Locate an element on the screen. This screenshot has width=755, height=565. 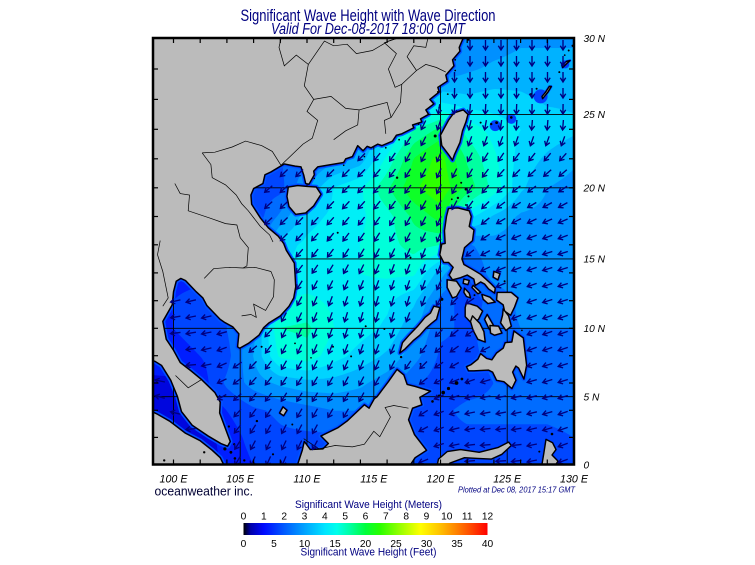
svg-text: 20 is located at coordinates (366, 544).